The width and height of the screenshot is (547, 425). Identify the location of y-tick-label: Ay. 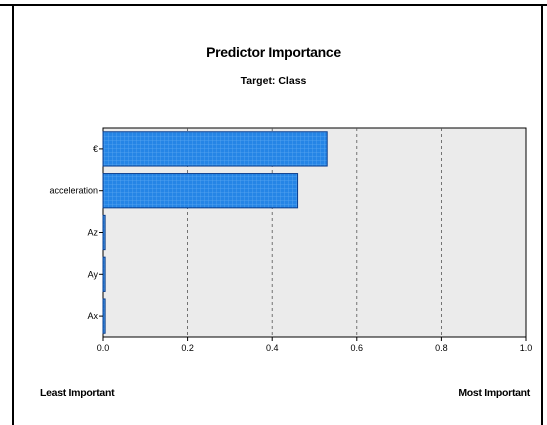
(93, 274).